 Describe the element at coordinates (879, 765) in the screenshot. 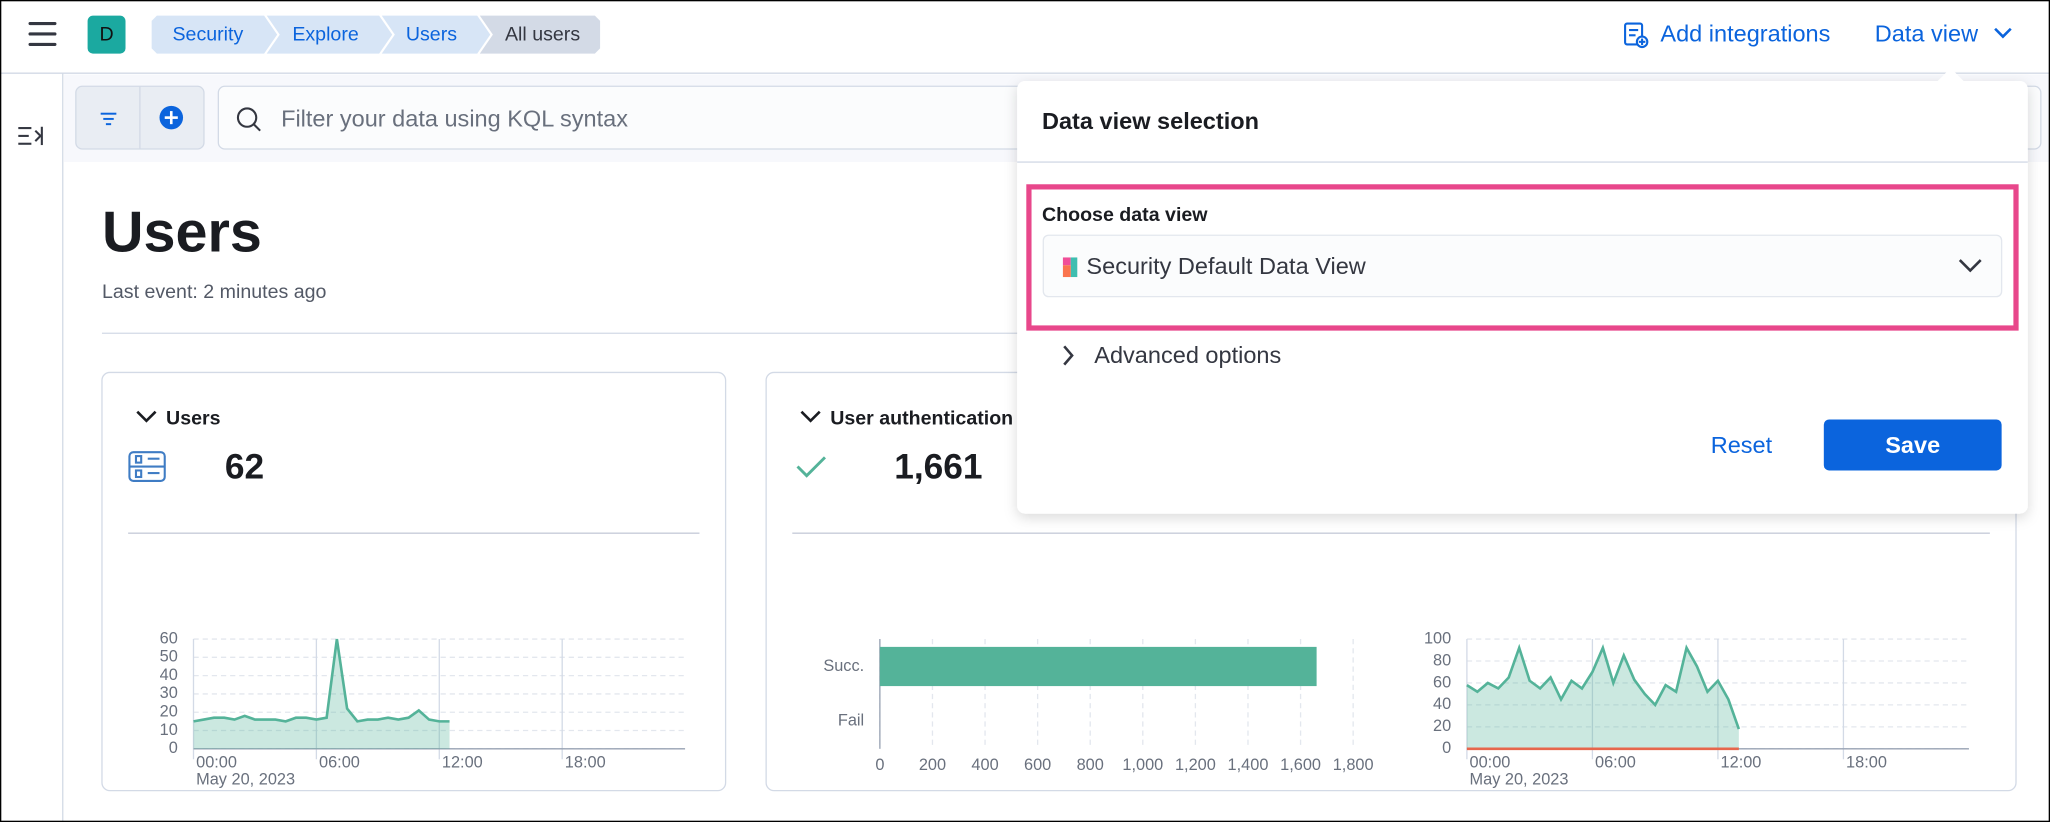

I see `x-tick-label: 0` at that location.